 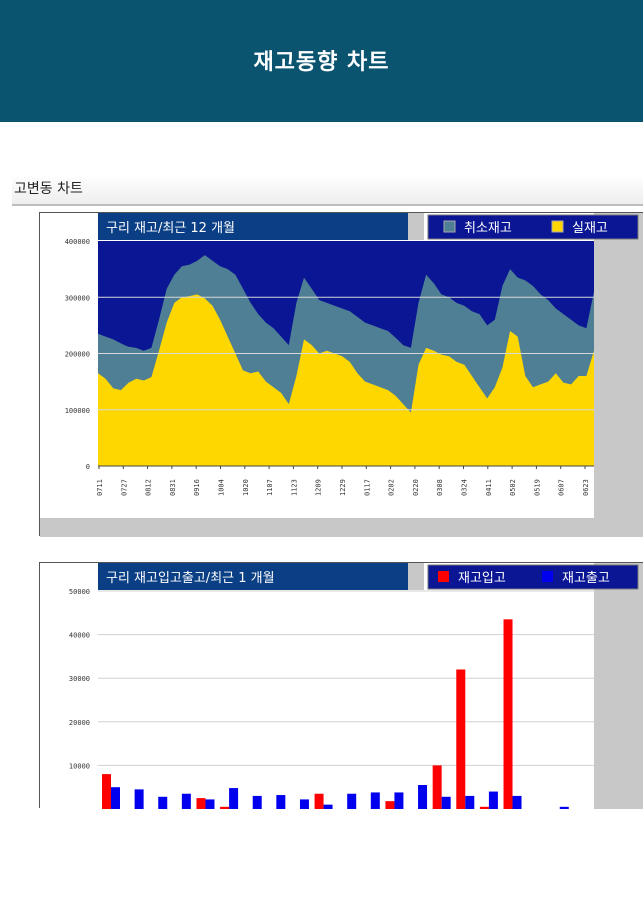 I want to click on x-tick-label: 0831, so click(x=173, y=487).